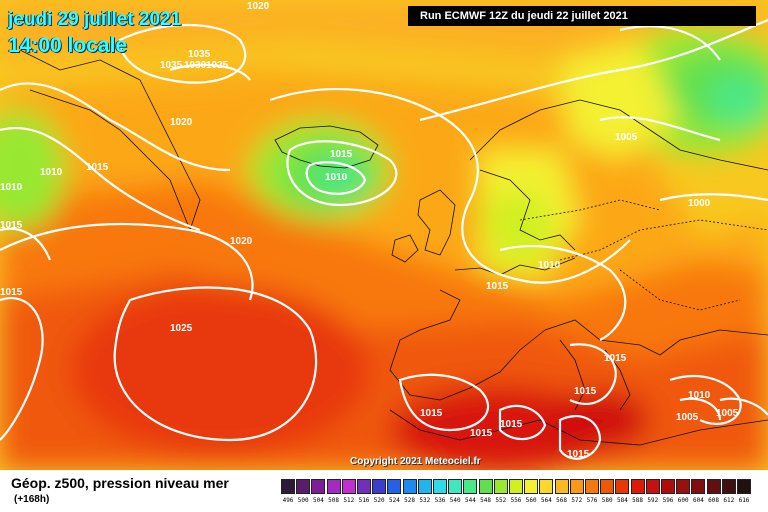  Describe the element at coordinates (562, 500) in the screenshot. I see `color-scale-label: 568` at that location.